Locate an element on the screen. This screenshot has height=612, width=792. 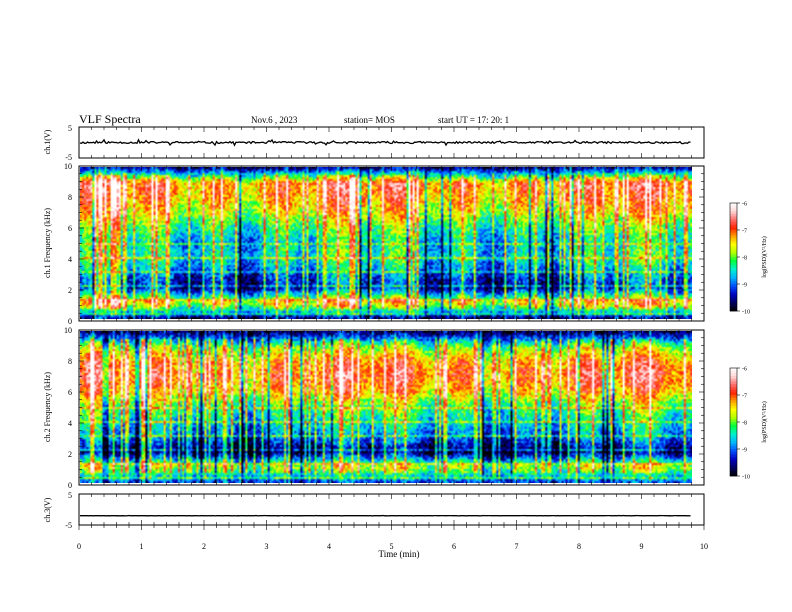
ch1-spectrogram-ylabel: ch.1 Frequency (kHz) is located at coordinates (47, 243).